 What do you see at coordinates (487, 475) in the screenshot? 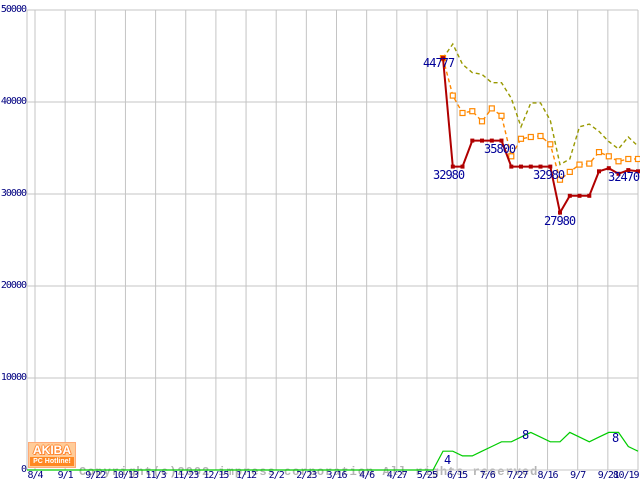
I see `x-tick-label: 7/6` at bounding box center [487, 475].